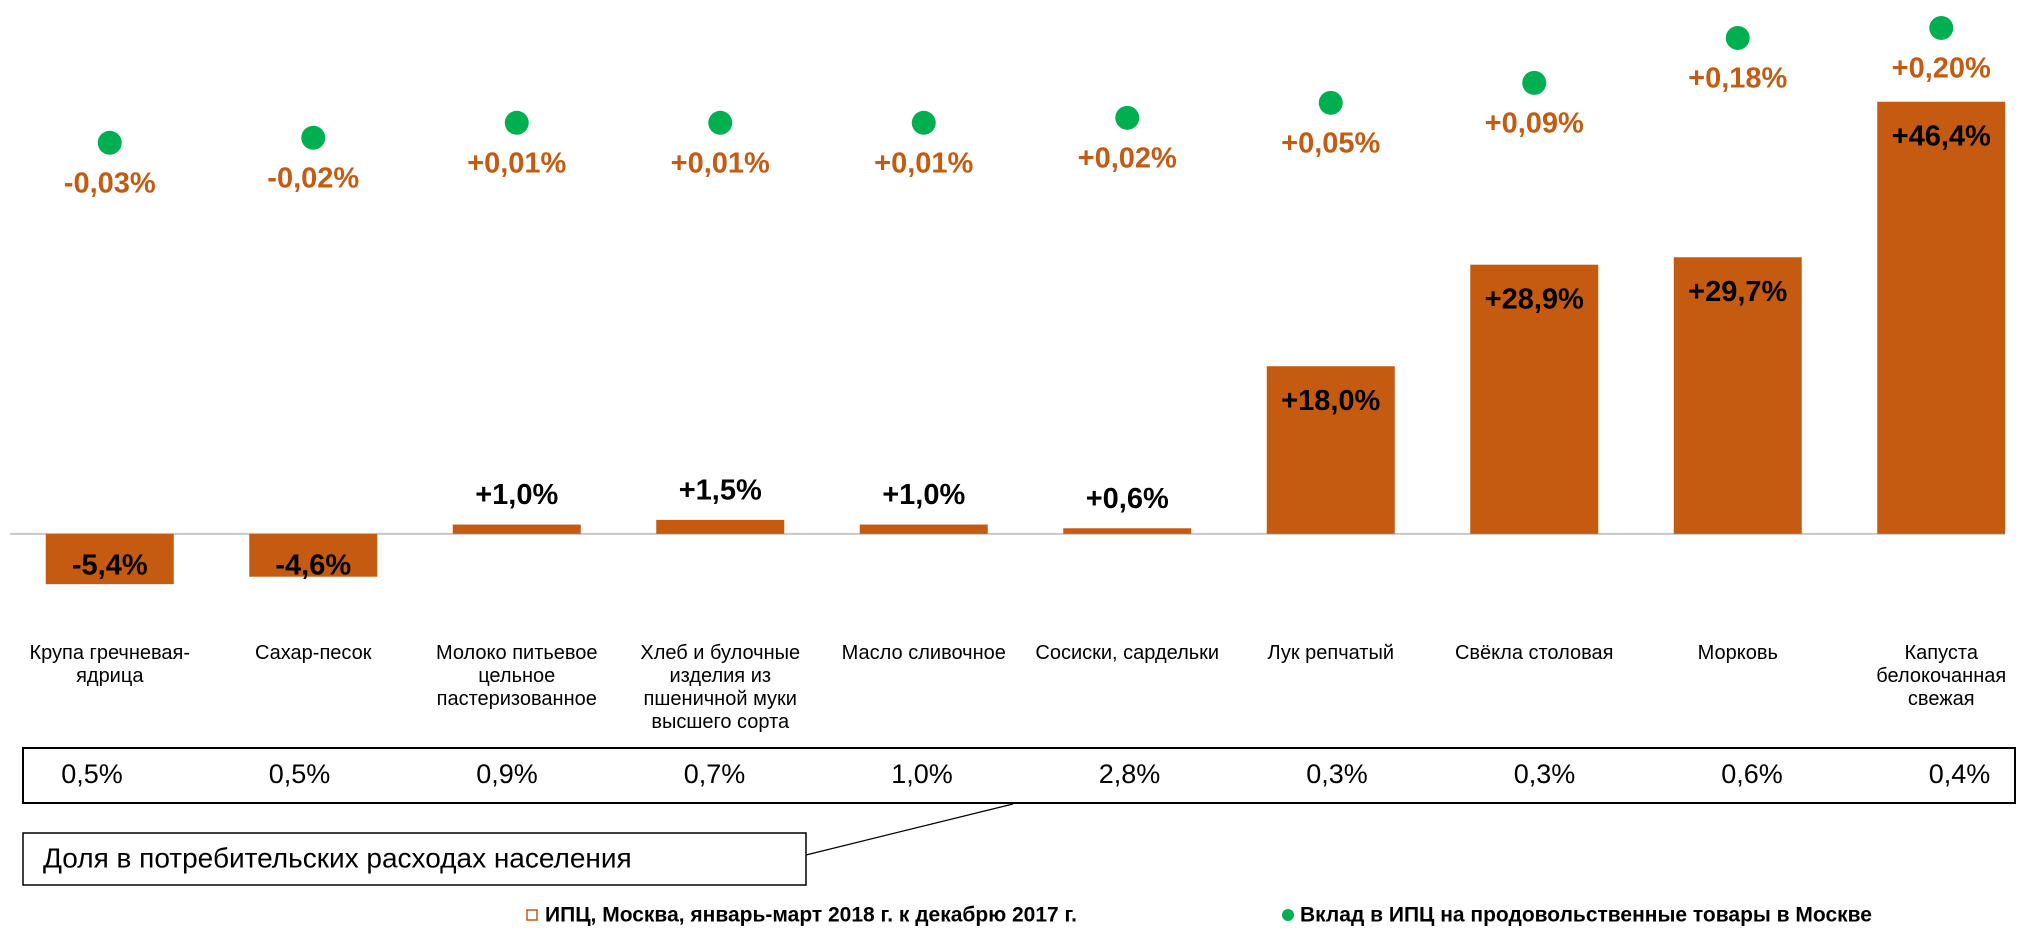 The image size is (2041, 929). I want to click on category-label: Капуста белокочанная свежая, so click(1941, 676).